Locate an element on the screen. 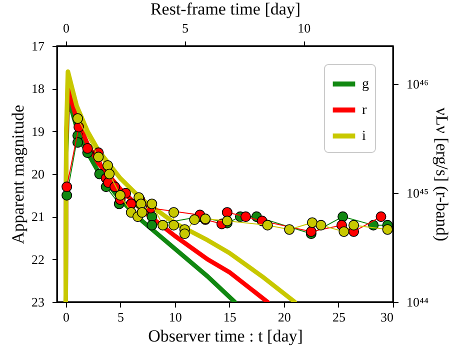 The image size is (464, 354). x-tick-label: 5 is located at coordinates (121, 317).